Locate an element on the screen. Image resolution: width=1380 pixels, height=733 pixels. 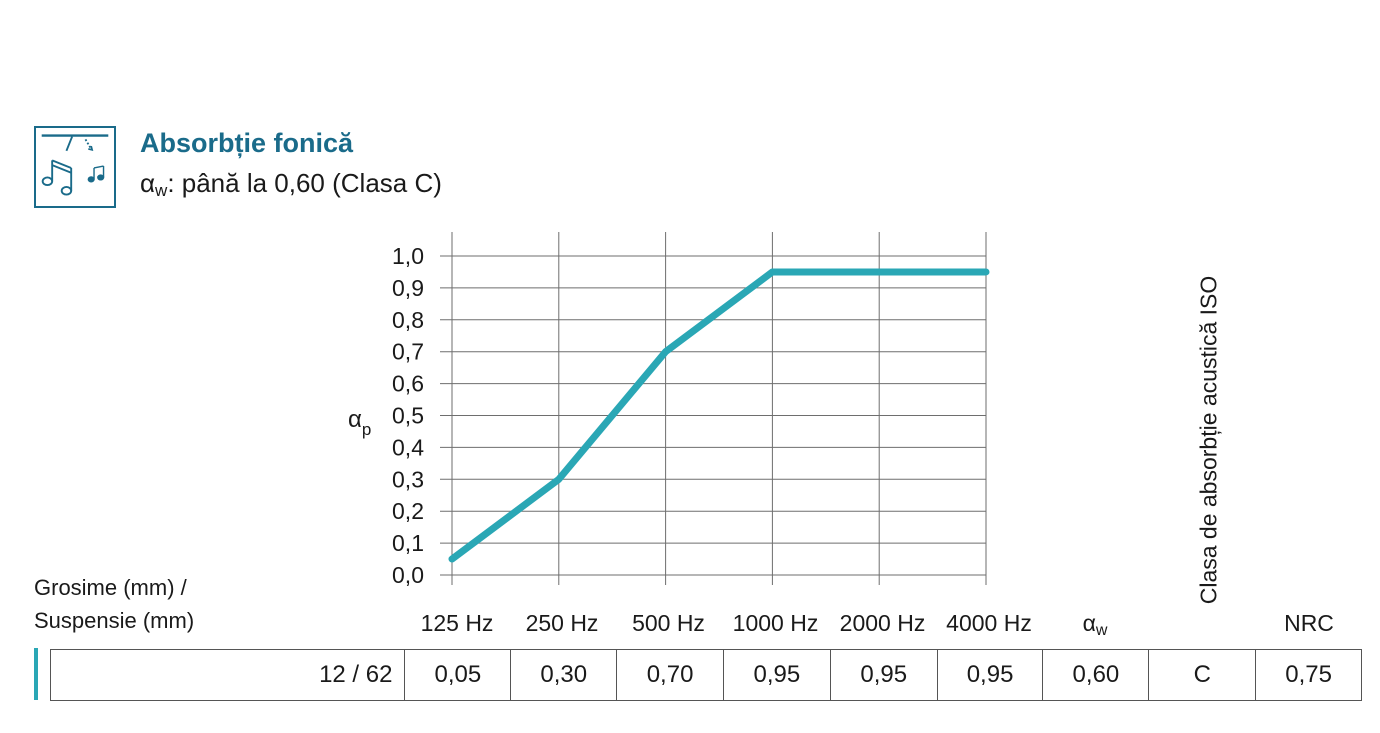
cell-iso-class: C is located at coordinates (1201, 675).